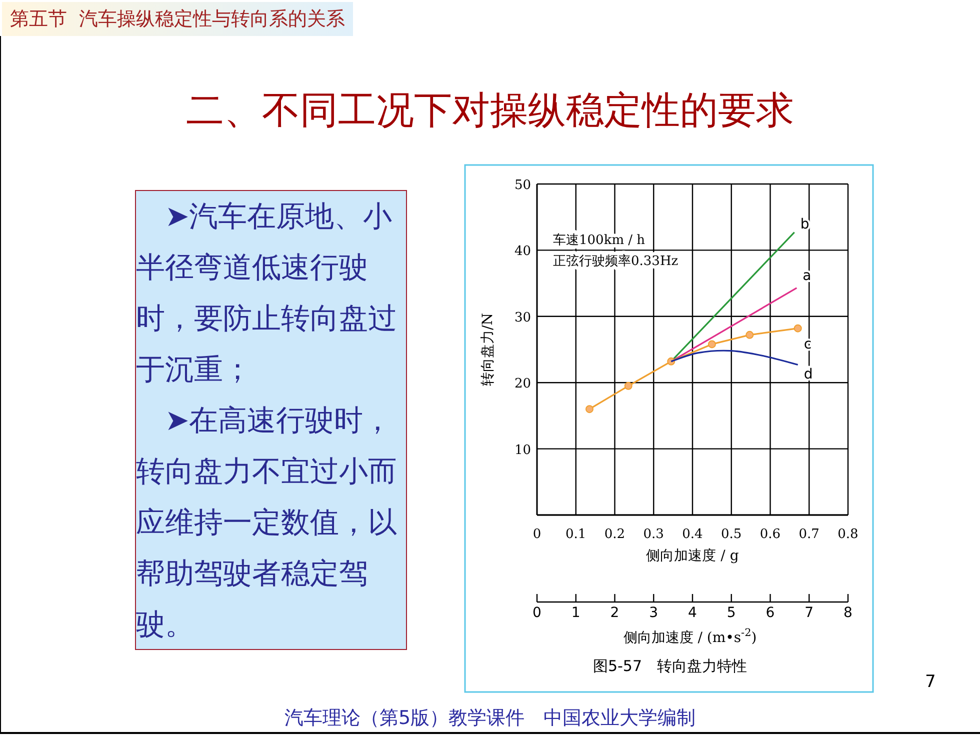 Image resolution: width=980 pixels, height=735 pixels. Describe the element at coordinates (522, 185) in the screenshot. I see `y-tick-label: 50` at that location.